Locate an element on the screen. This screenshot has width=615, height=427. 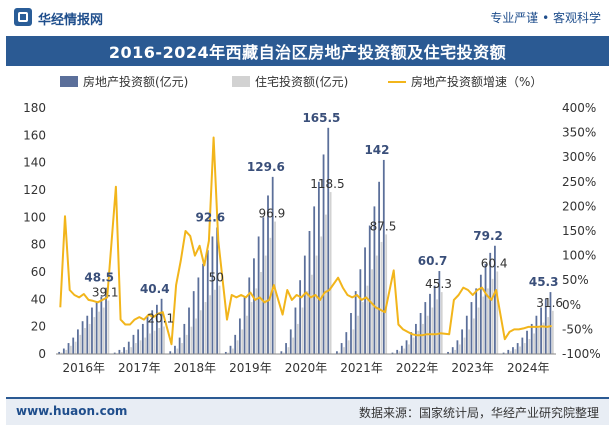
top-bar: 华经情报网 专业严谨 • 客观科学 is located at coordinates (307, 17).